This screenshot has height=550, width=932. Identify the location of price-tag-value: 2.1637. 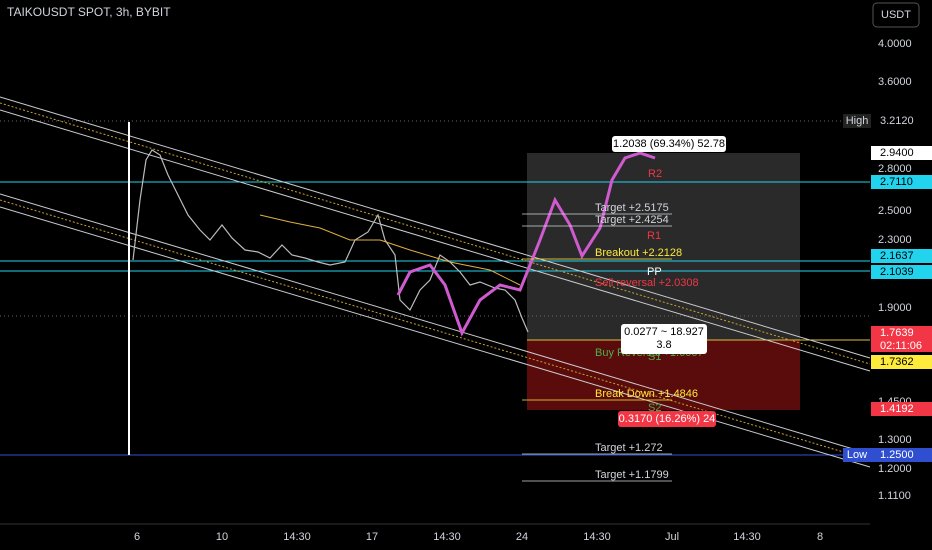
(897, 256).